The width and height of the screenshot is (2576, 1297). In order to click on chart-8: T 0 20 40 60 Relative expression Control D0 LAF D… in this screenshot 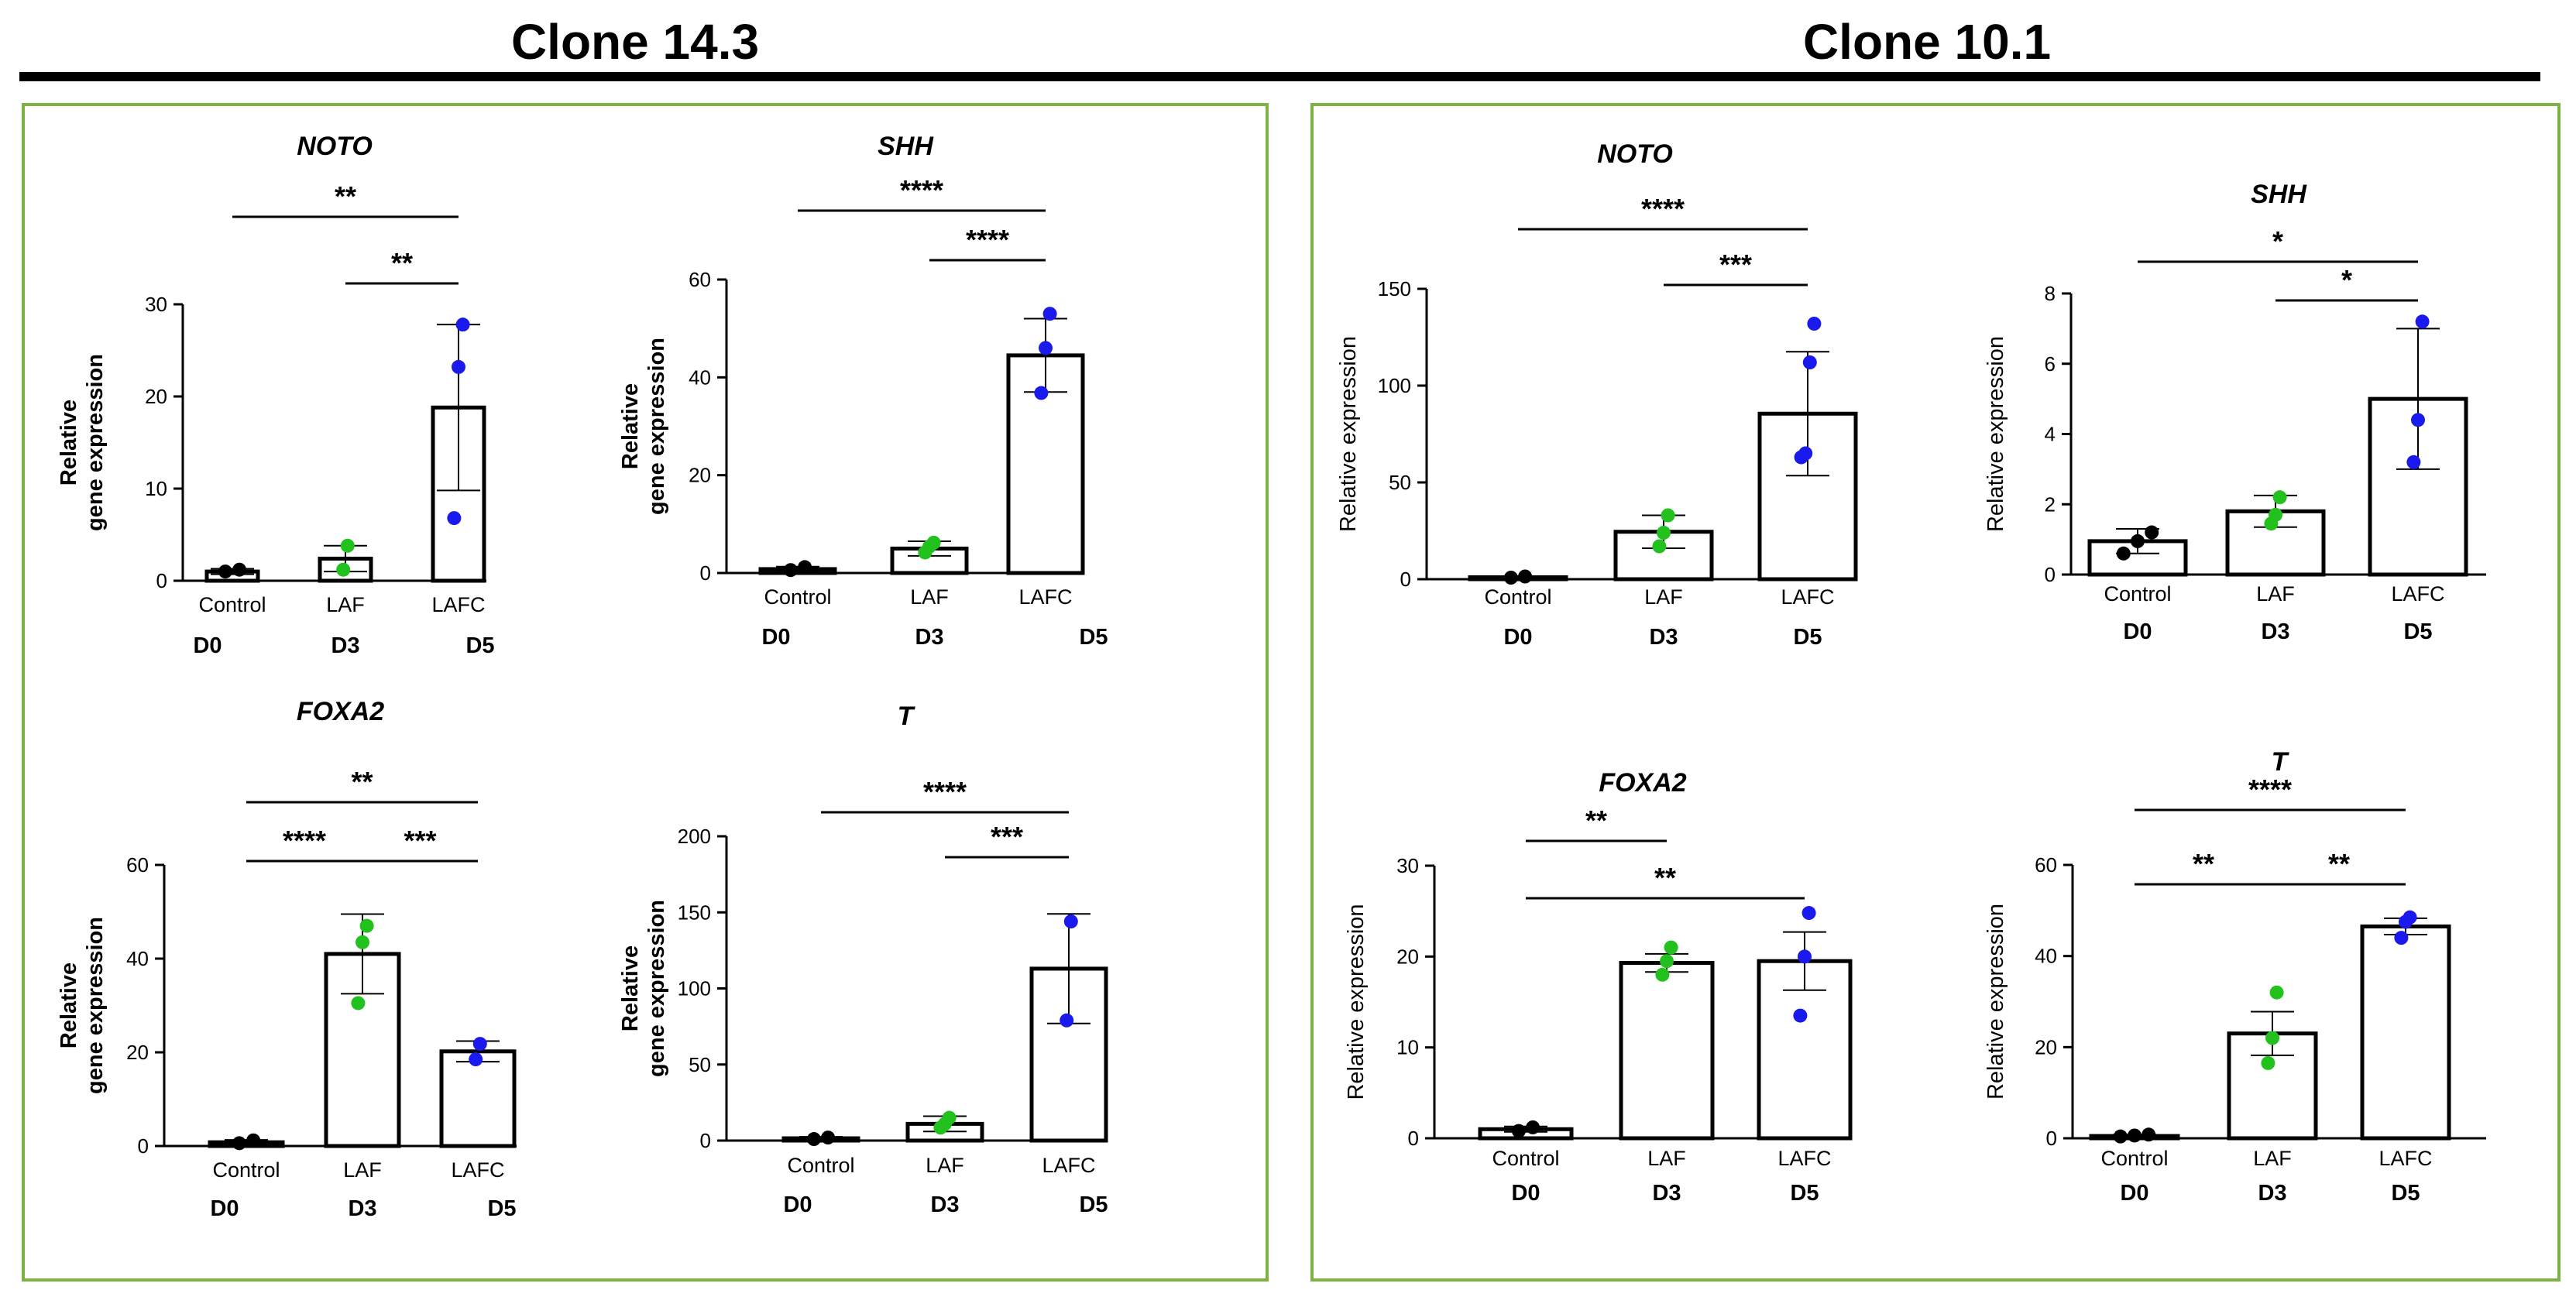, I will do `click(2235, 976)`.